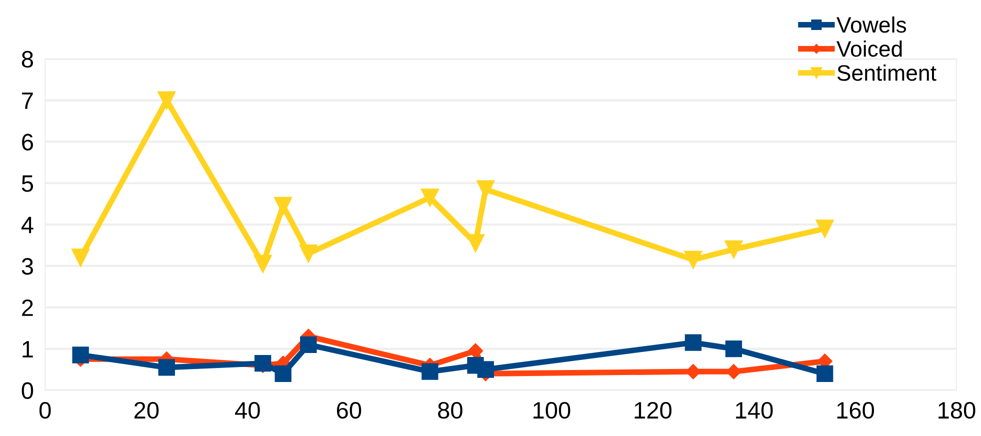  Describe the element at coordinates (28, 391) in the screenshot. I see `y-tick-label: 0` at that location.